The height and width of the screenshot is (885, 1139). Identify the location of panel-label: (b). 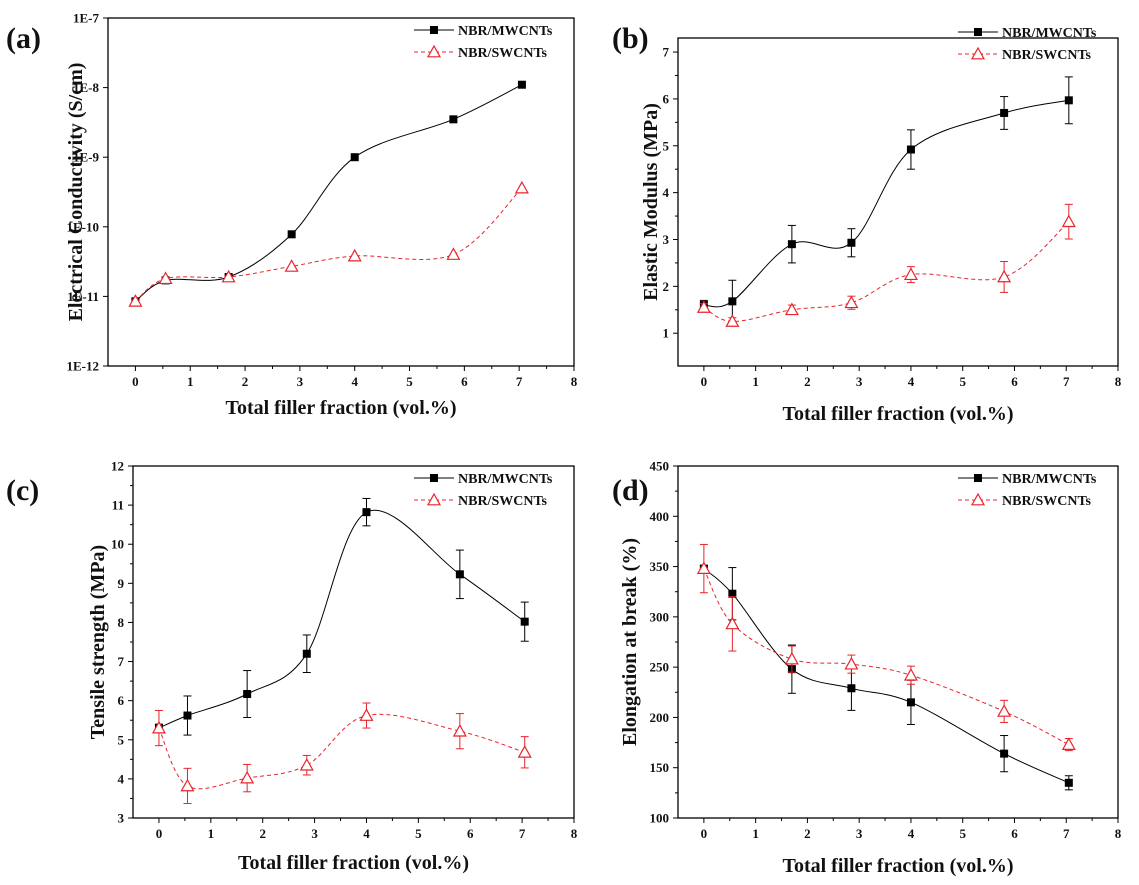
(630, 38).